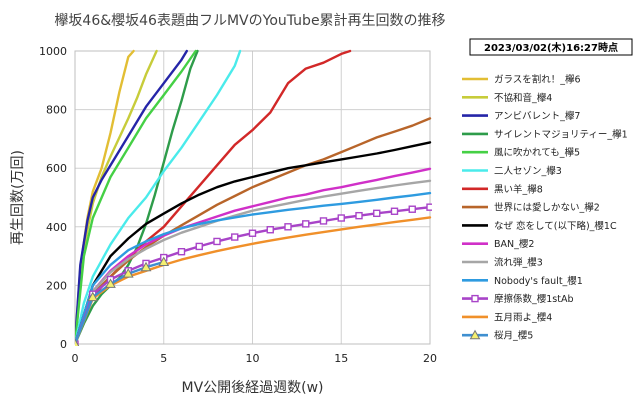 This screenshot has width=640, height=408. What do you see at coordinates (249, 20) in the screenshot?
I see `chart-title: 欅坂46&櫻坂46表題曲フルMVのYouTube累計再生回数の推移` at bounding box center [249, 20].